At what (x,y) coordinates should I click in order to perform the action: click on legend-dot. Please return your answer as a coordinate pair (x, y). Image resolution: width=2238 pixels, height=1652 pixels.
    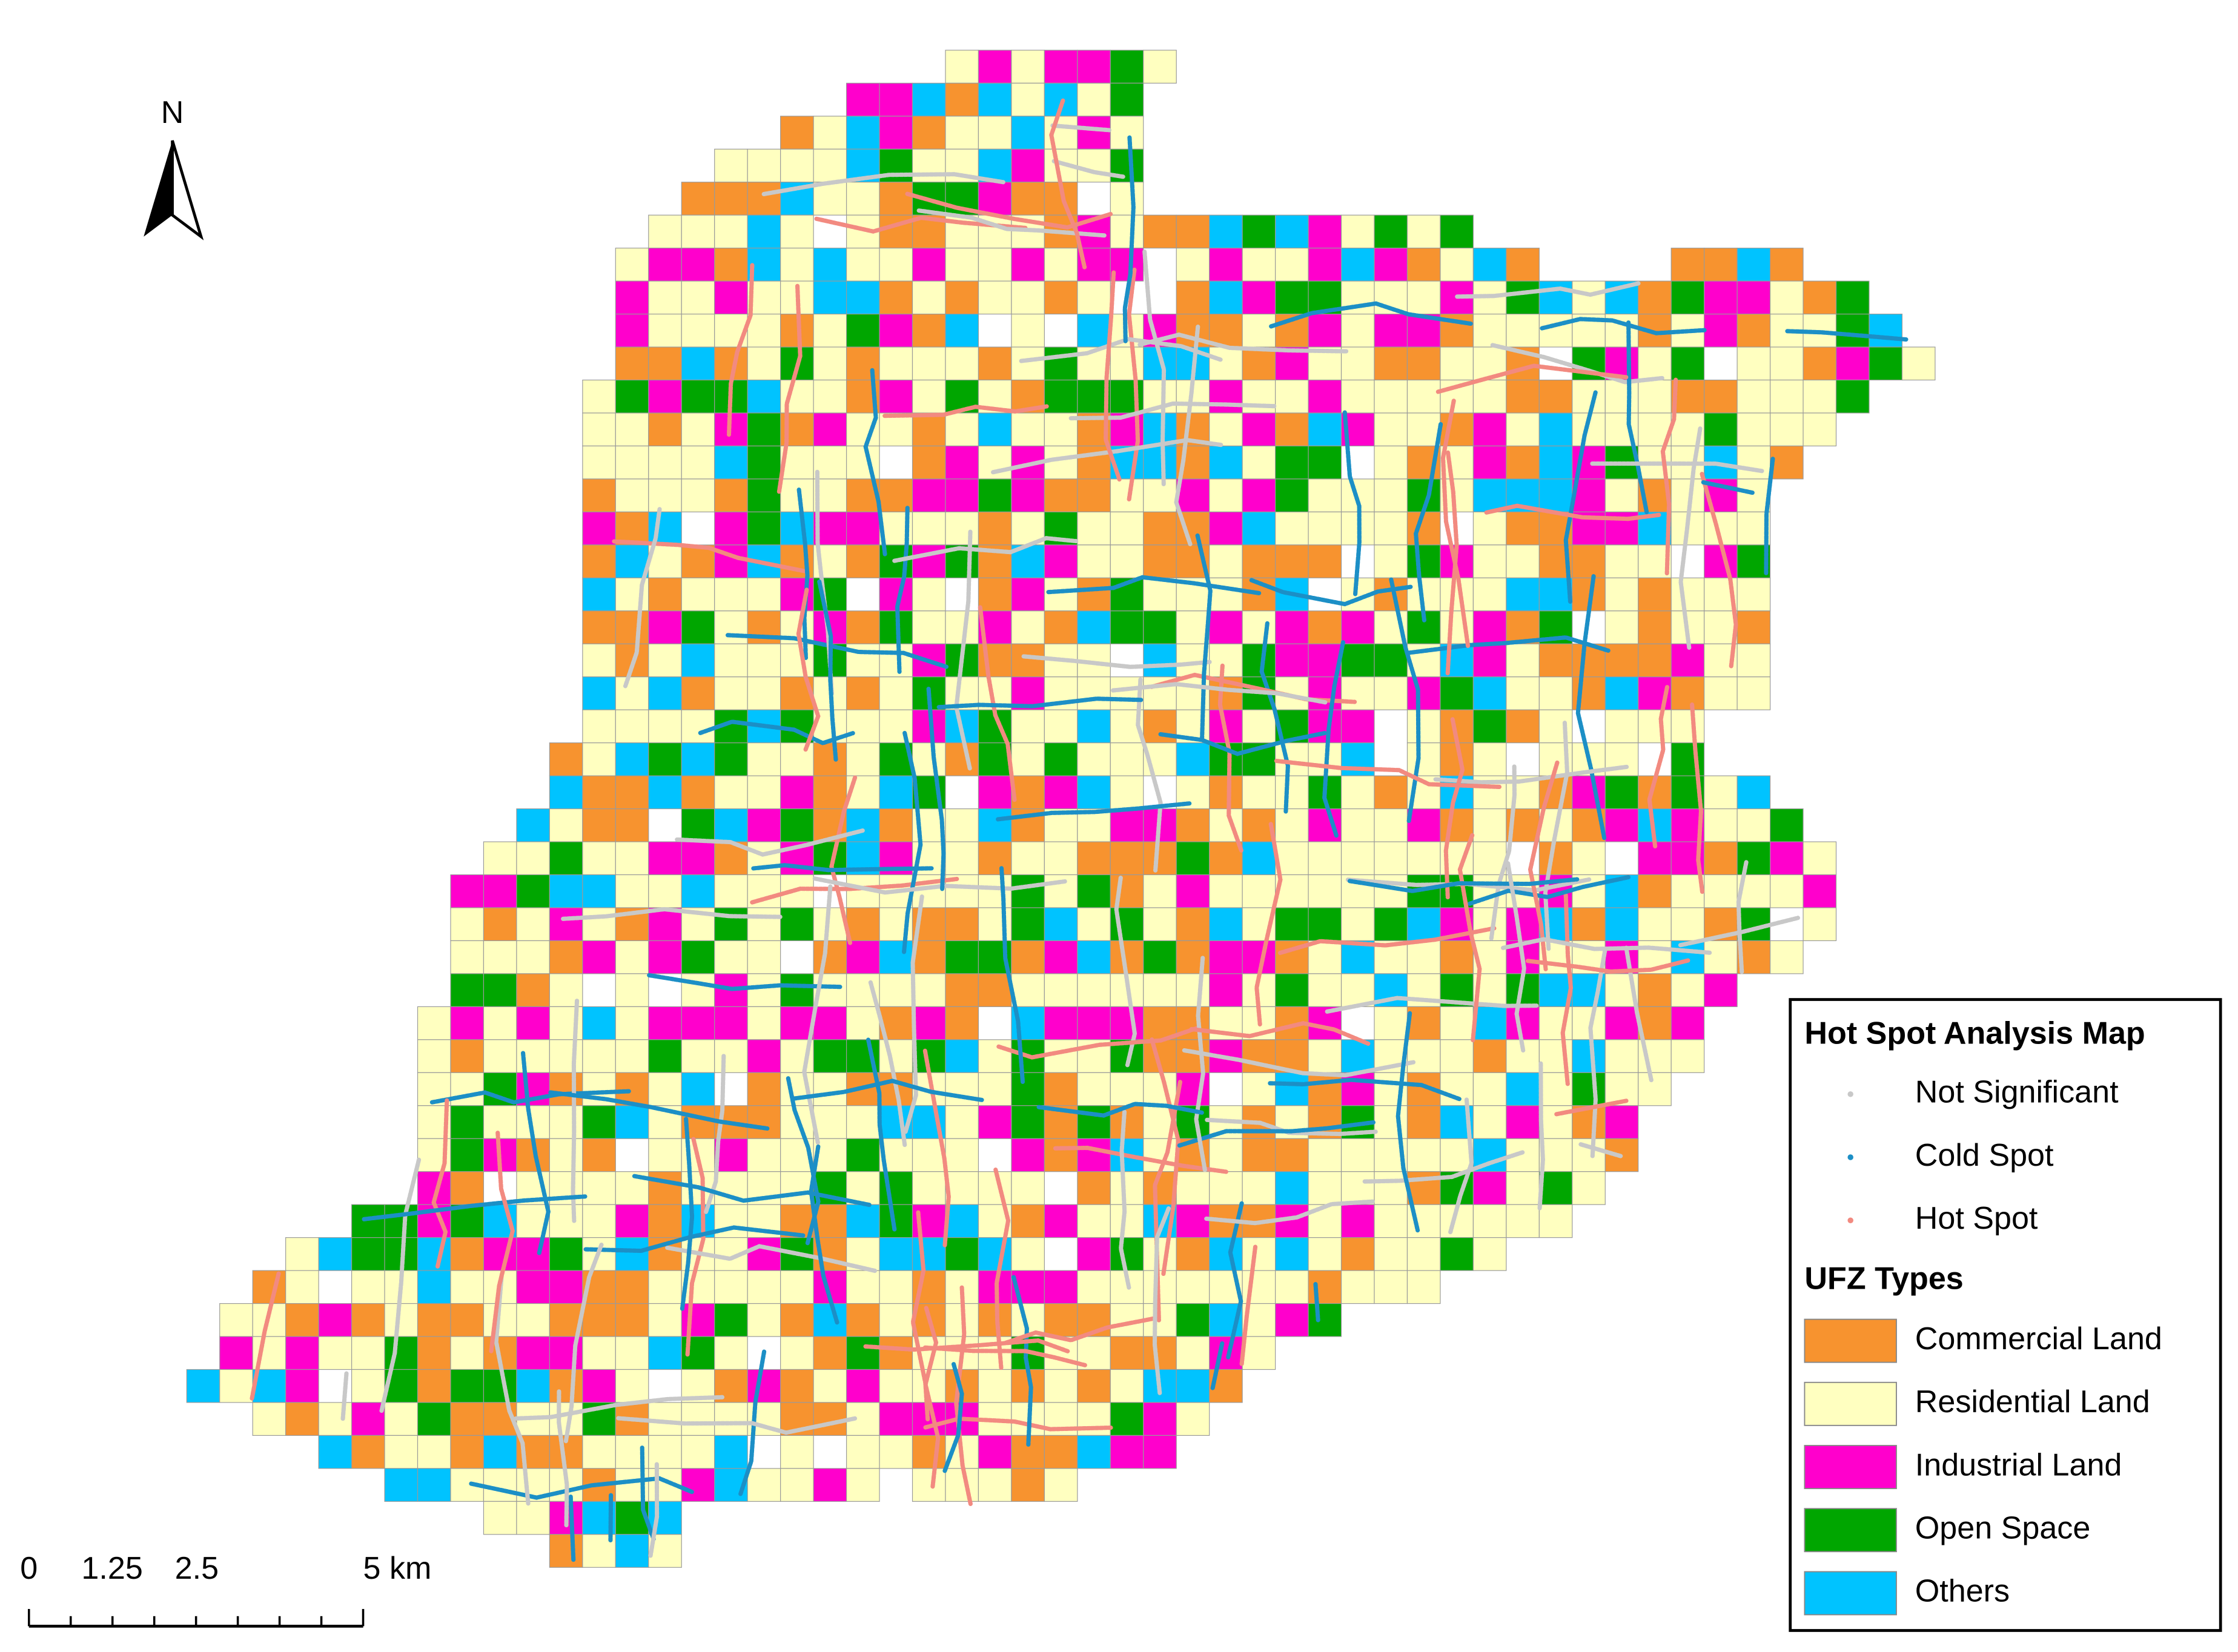
    Looking at the image, I should click on (1850, 1094).